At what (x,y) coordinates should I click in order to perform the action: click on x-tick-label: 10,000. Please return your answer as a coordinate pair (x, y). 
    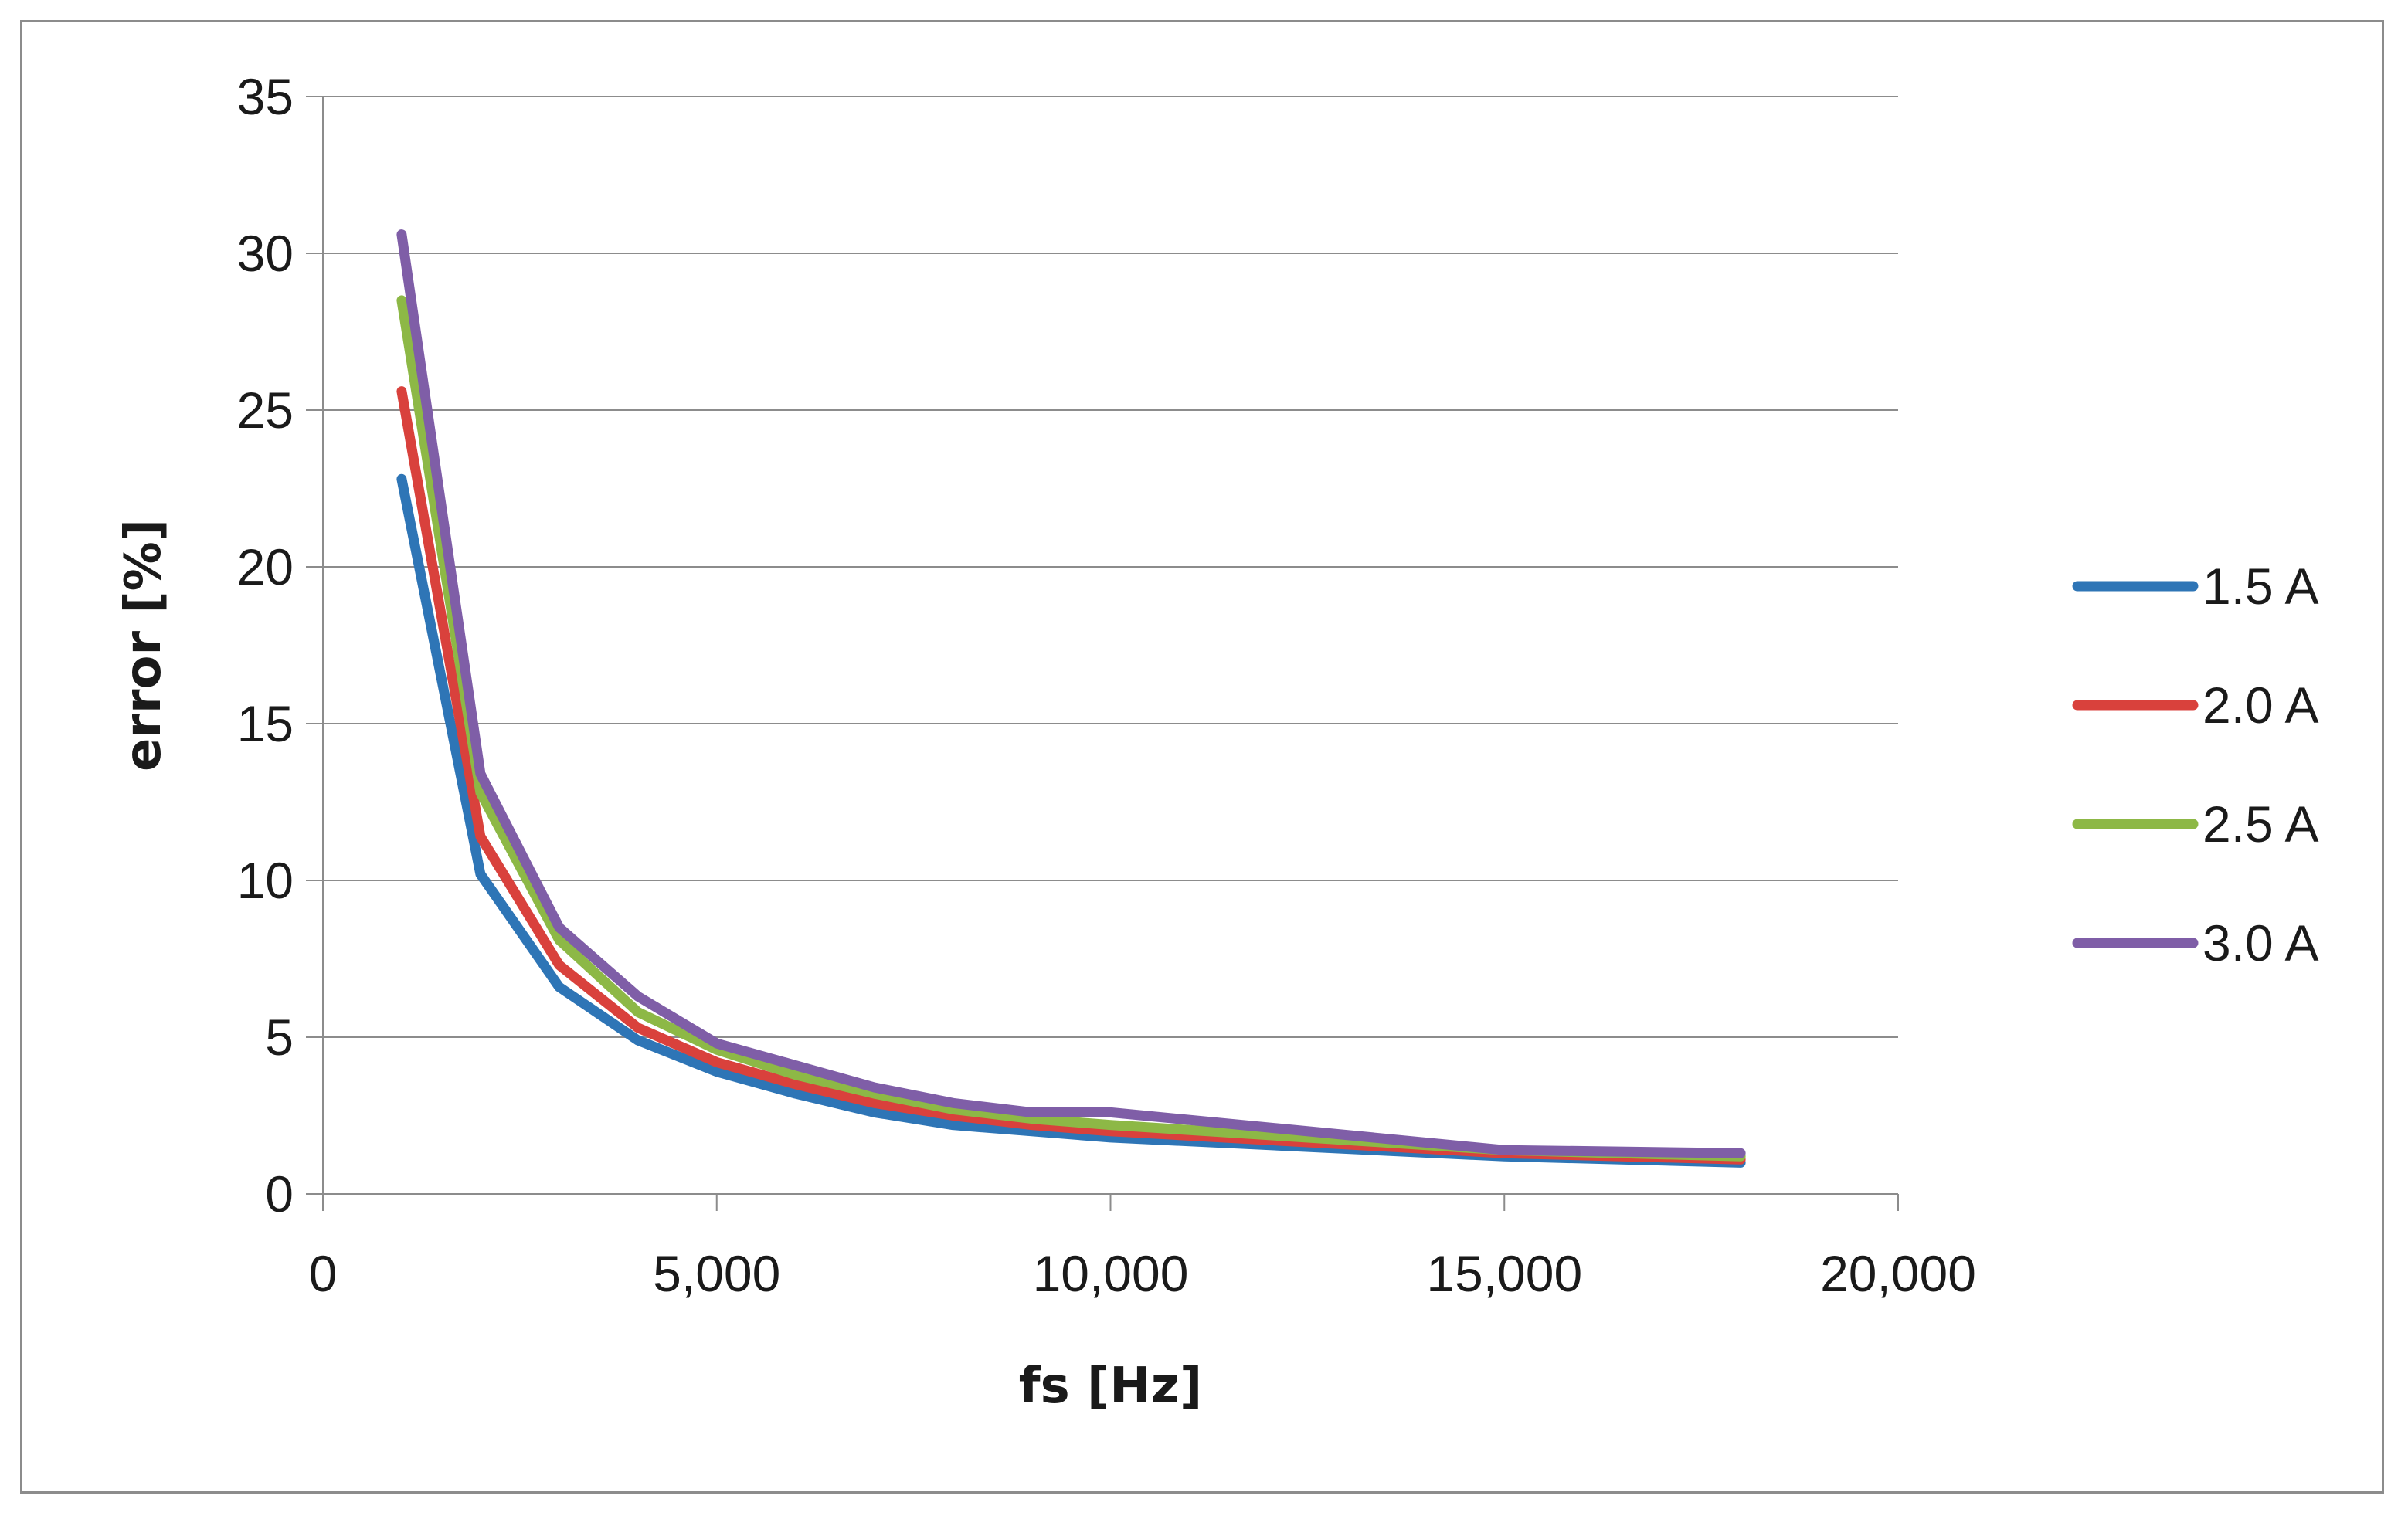
    Looking at the image, I should click on (1111, 1273).